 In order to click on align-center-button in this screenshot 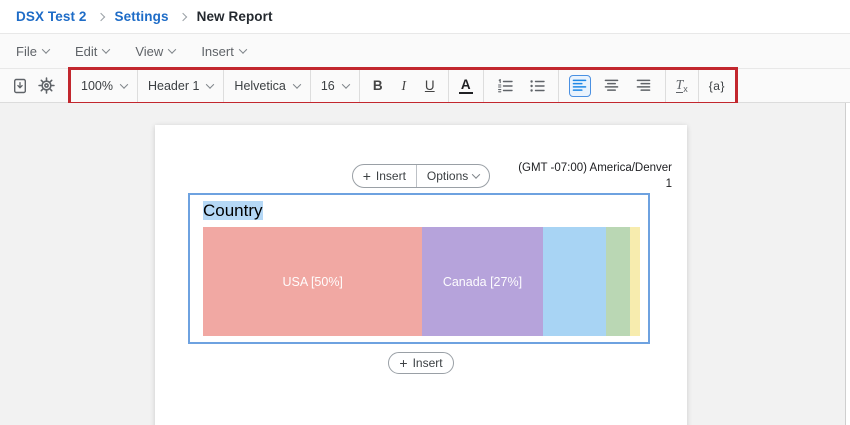, I will do `click(612, 86)`.